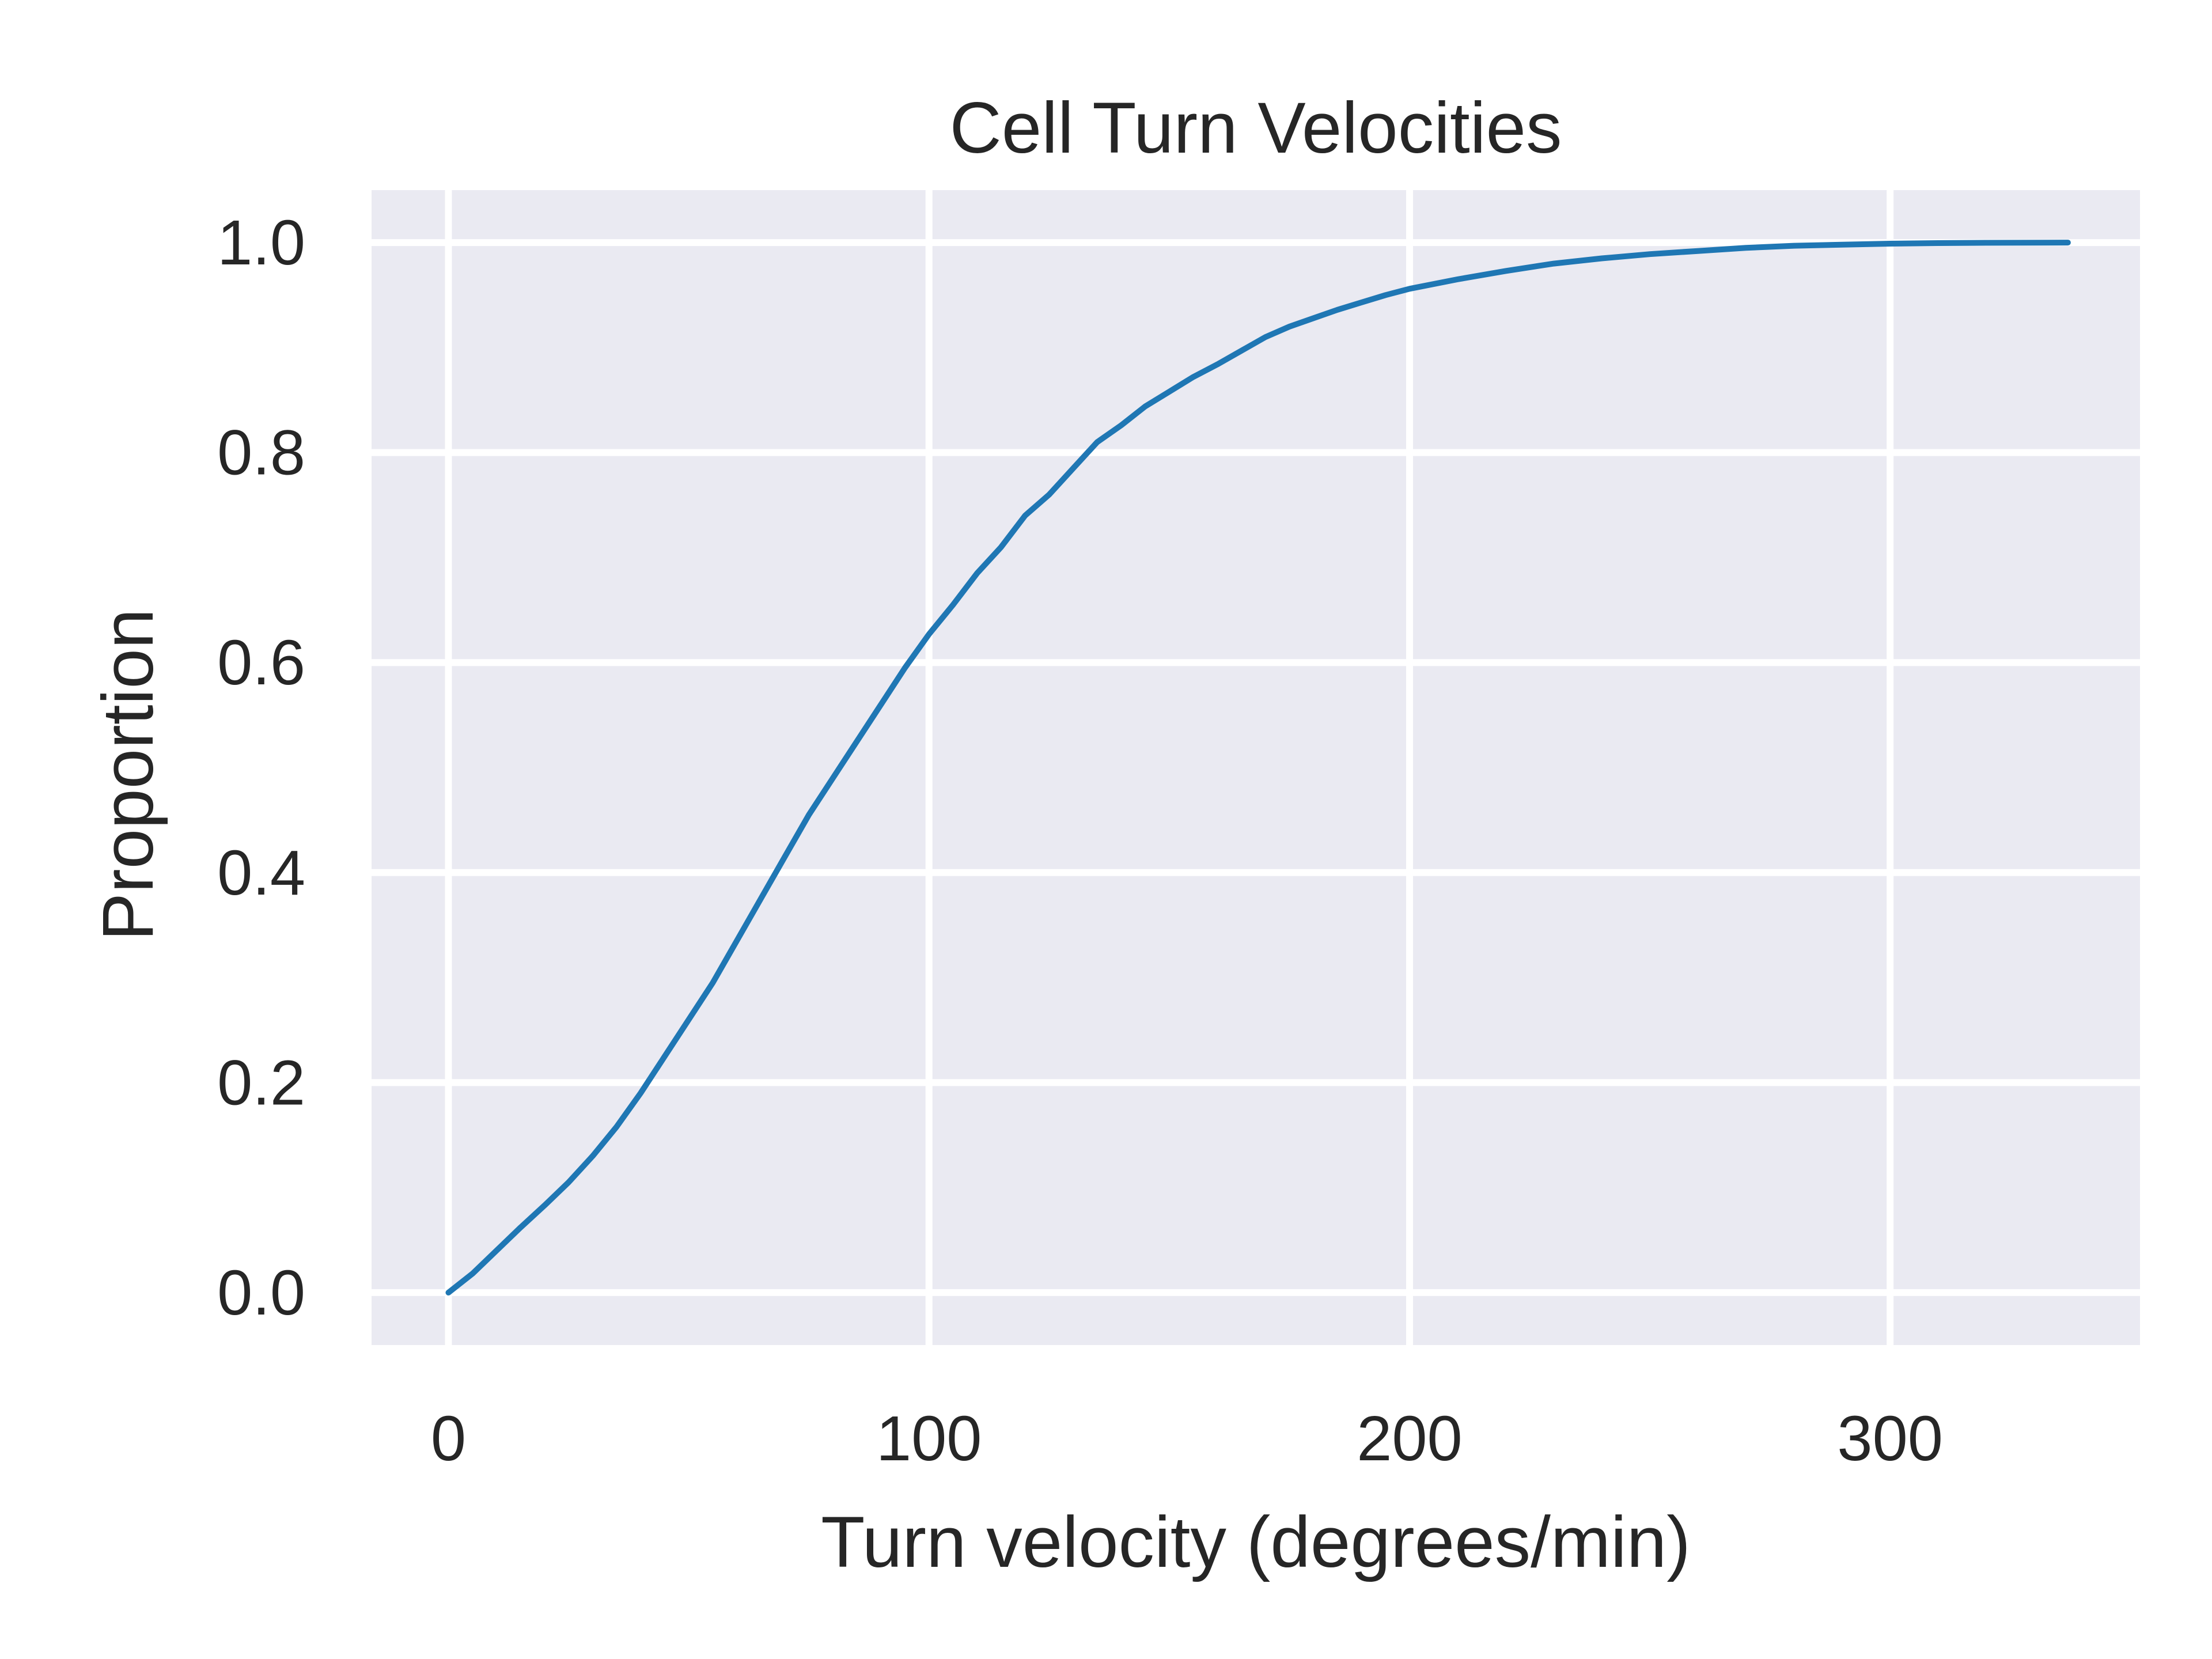 This screenshot has height=1659, width=2212. I want to click on x-tick-label: 300, so click(1890, 1438).